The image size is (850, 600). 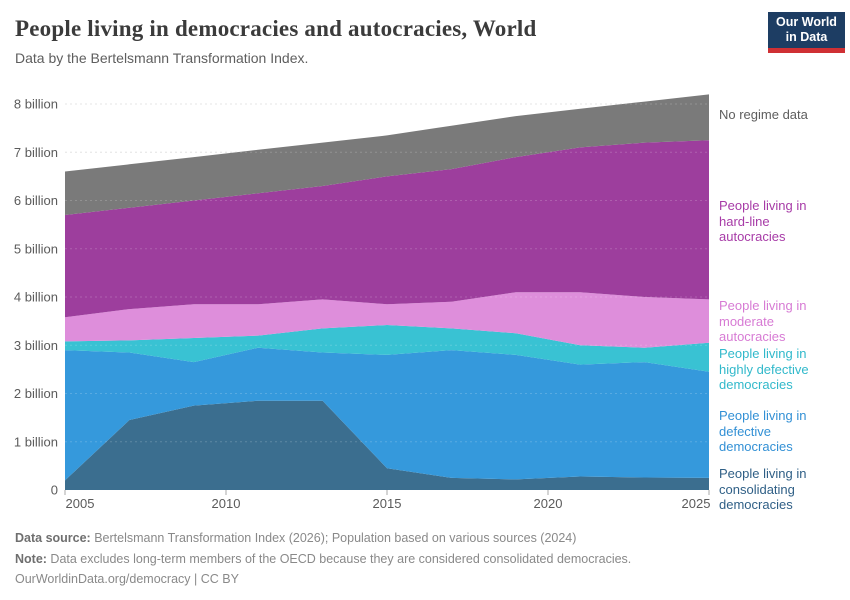 What do you see at coordinates (36, 152) in the screenshot?
I see `y-axis-tick-label: 7 billion` at bounding box center [36, 152].